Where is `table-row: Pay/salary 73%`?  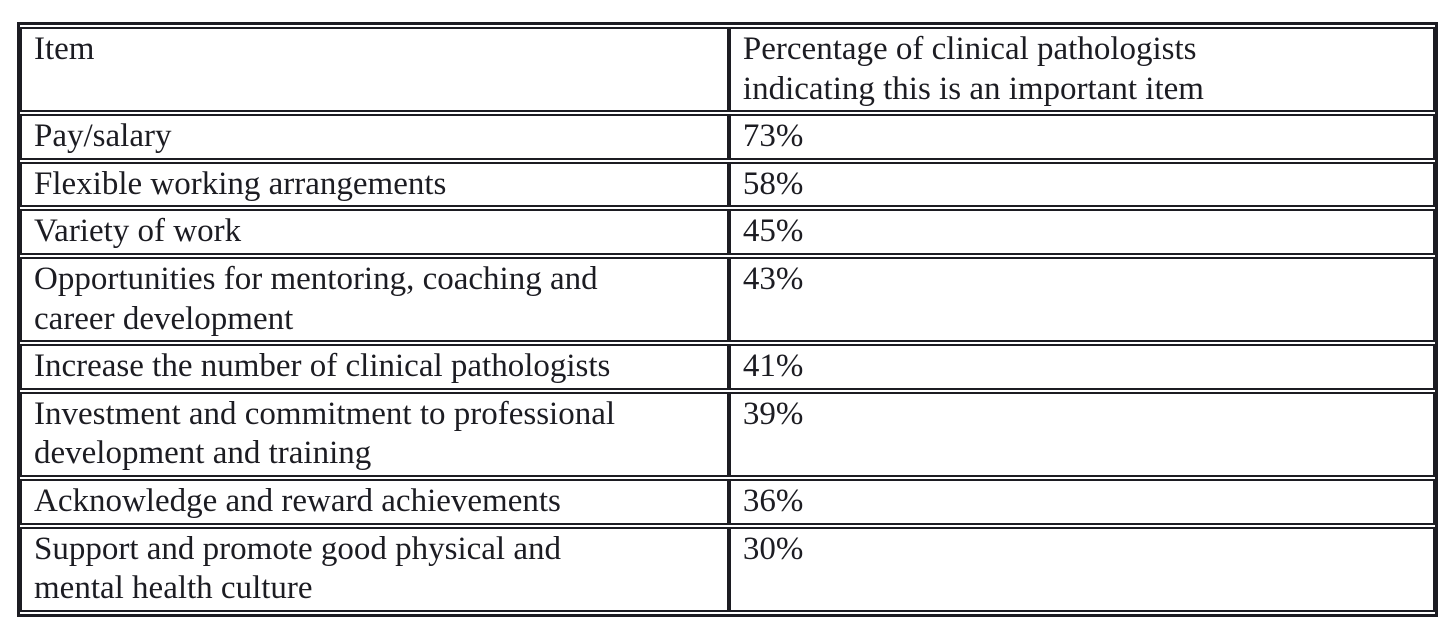 table-row: Pay/salary 73% is located at coordinates (727, 137).